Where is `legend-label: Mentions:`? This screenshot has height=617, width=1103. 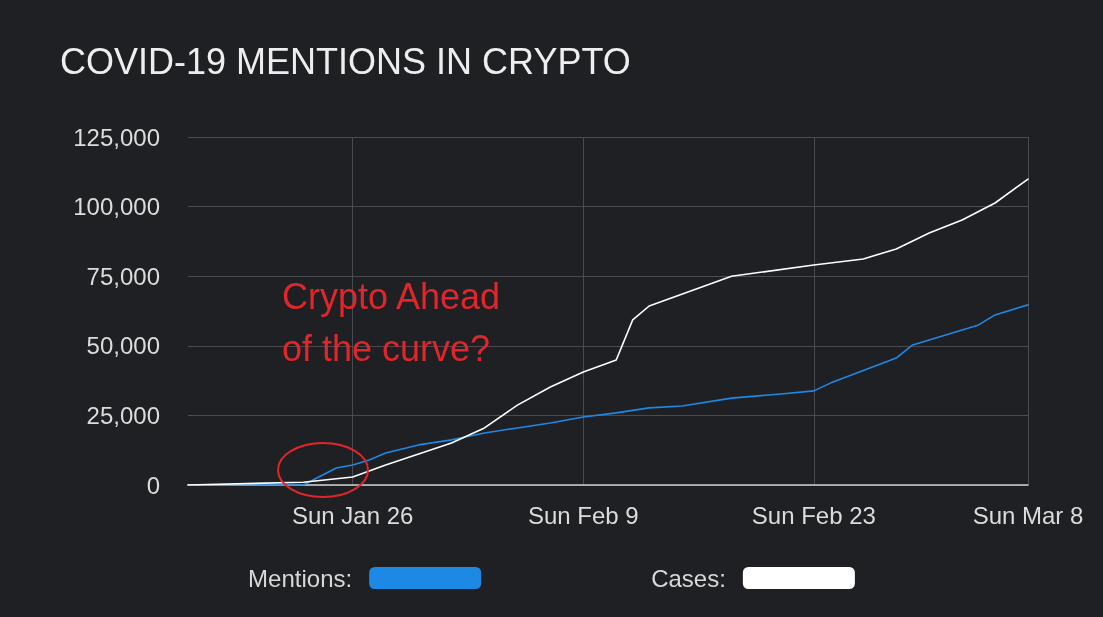
legend-label: Mentions: is located at coordinates (300, 578).